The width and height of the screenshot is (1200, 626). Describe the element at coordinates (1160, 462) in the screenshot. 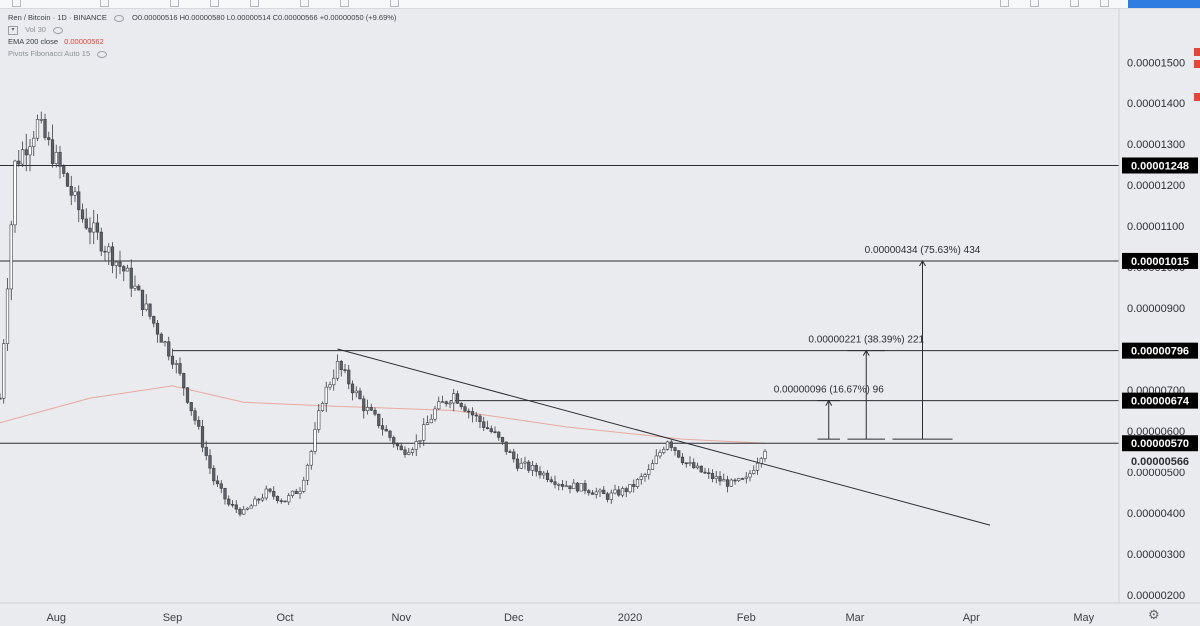

I see `current-price-text: 0.00000566` at that location.